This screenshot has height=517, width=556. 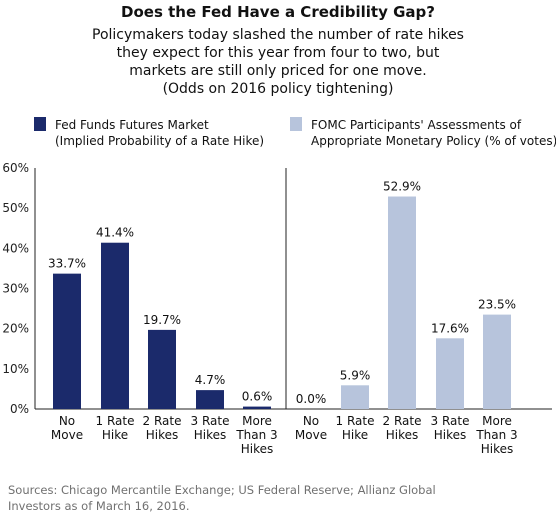 I want to click on subtitle-line: (Odds on 2016 policy tightening), so click(x=278, y=89).